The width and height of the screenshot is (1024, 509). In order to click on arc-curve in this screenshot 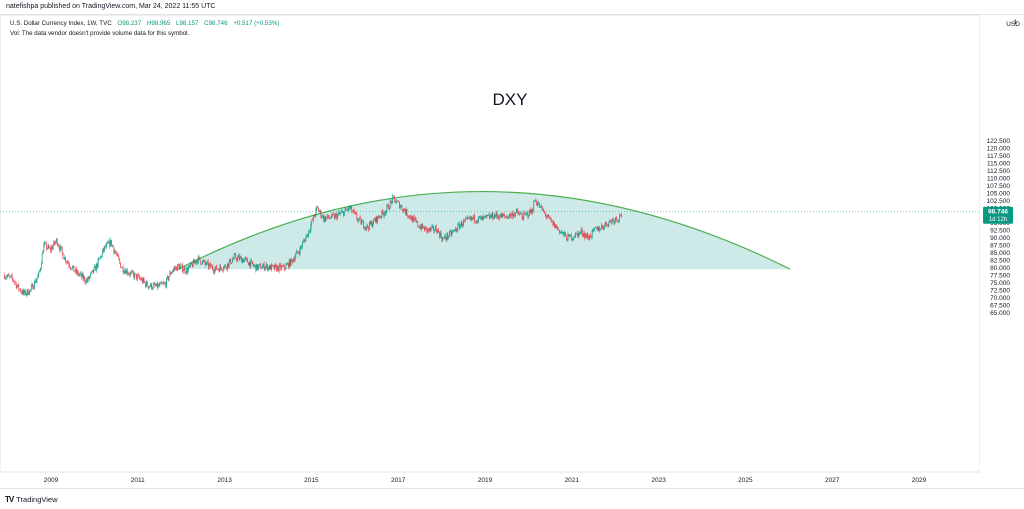, I will do `click(484, 230)`.